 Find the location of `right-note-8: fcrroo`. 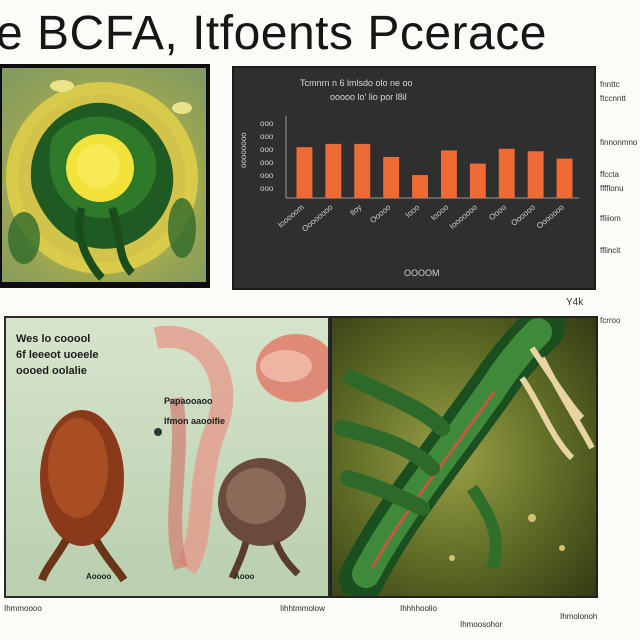

right-note-8: fcrroo is located at coordinates (610, 320).